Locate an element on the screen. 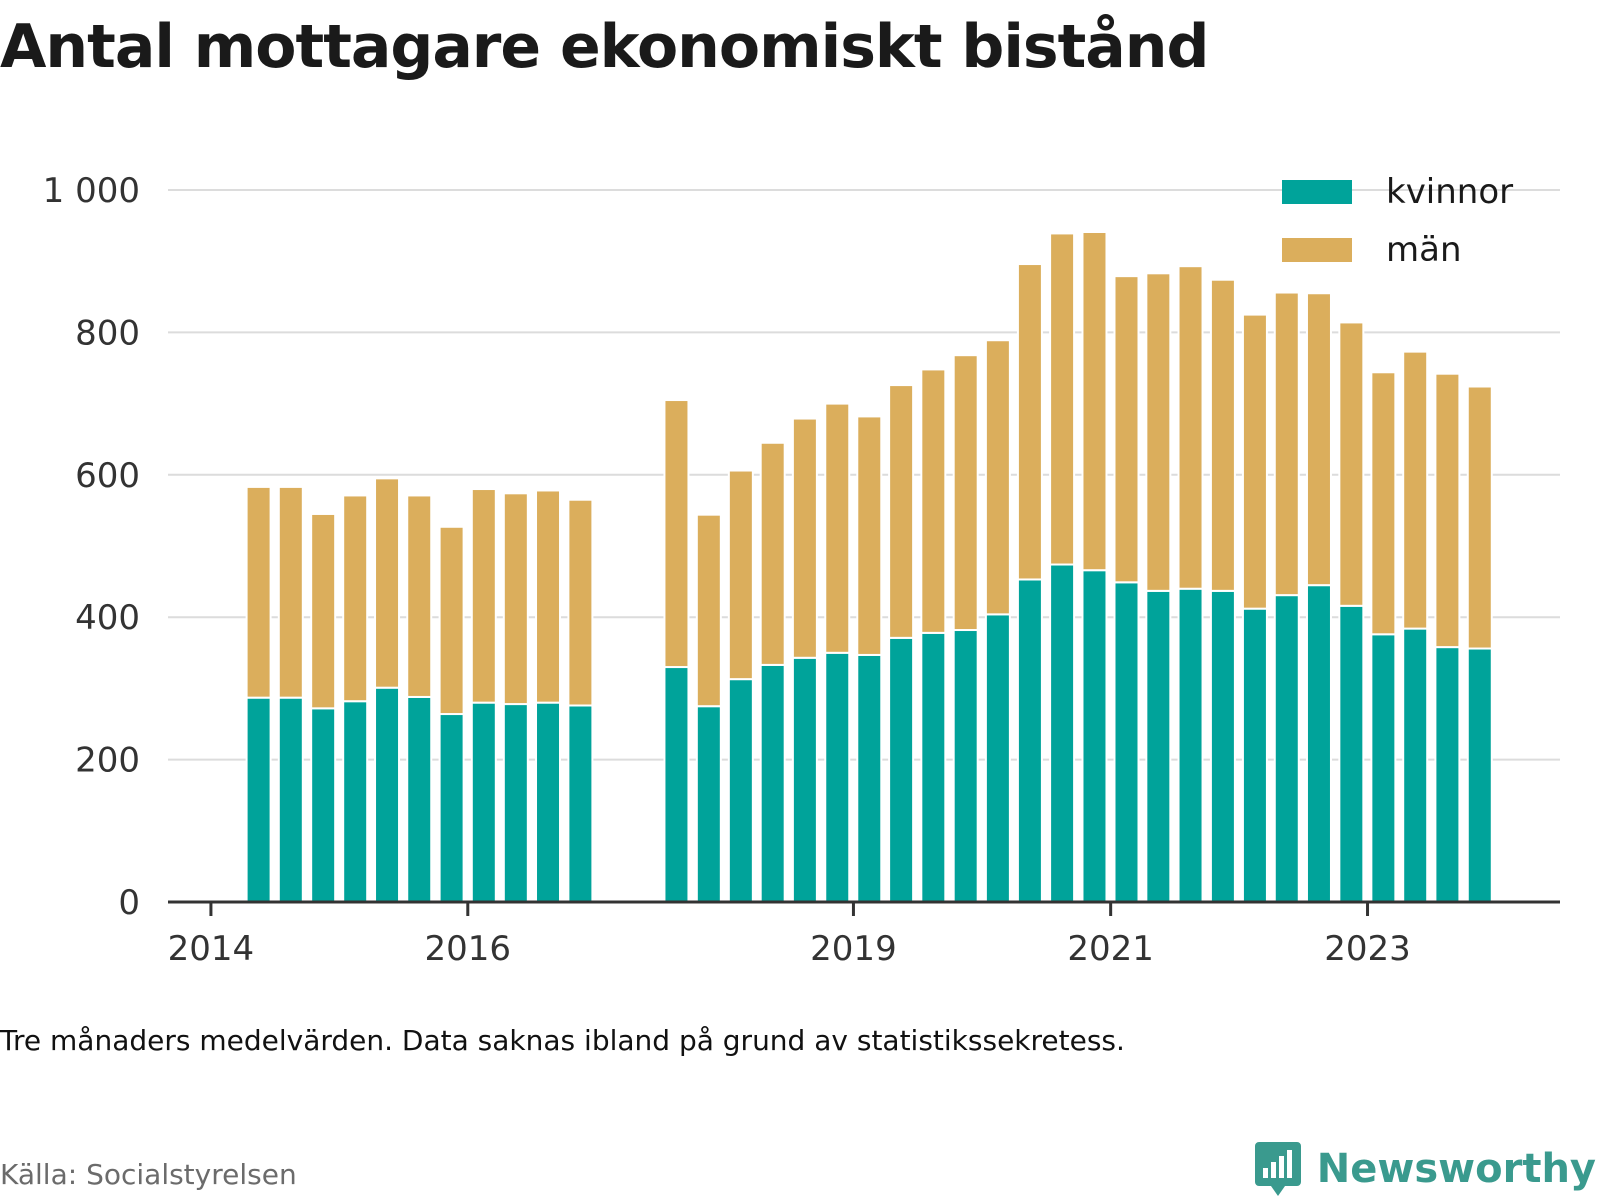 This screenshot has width=1600, height=1200. brand-logo: Newsworthy is located at coordinates (1424, 1169).